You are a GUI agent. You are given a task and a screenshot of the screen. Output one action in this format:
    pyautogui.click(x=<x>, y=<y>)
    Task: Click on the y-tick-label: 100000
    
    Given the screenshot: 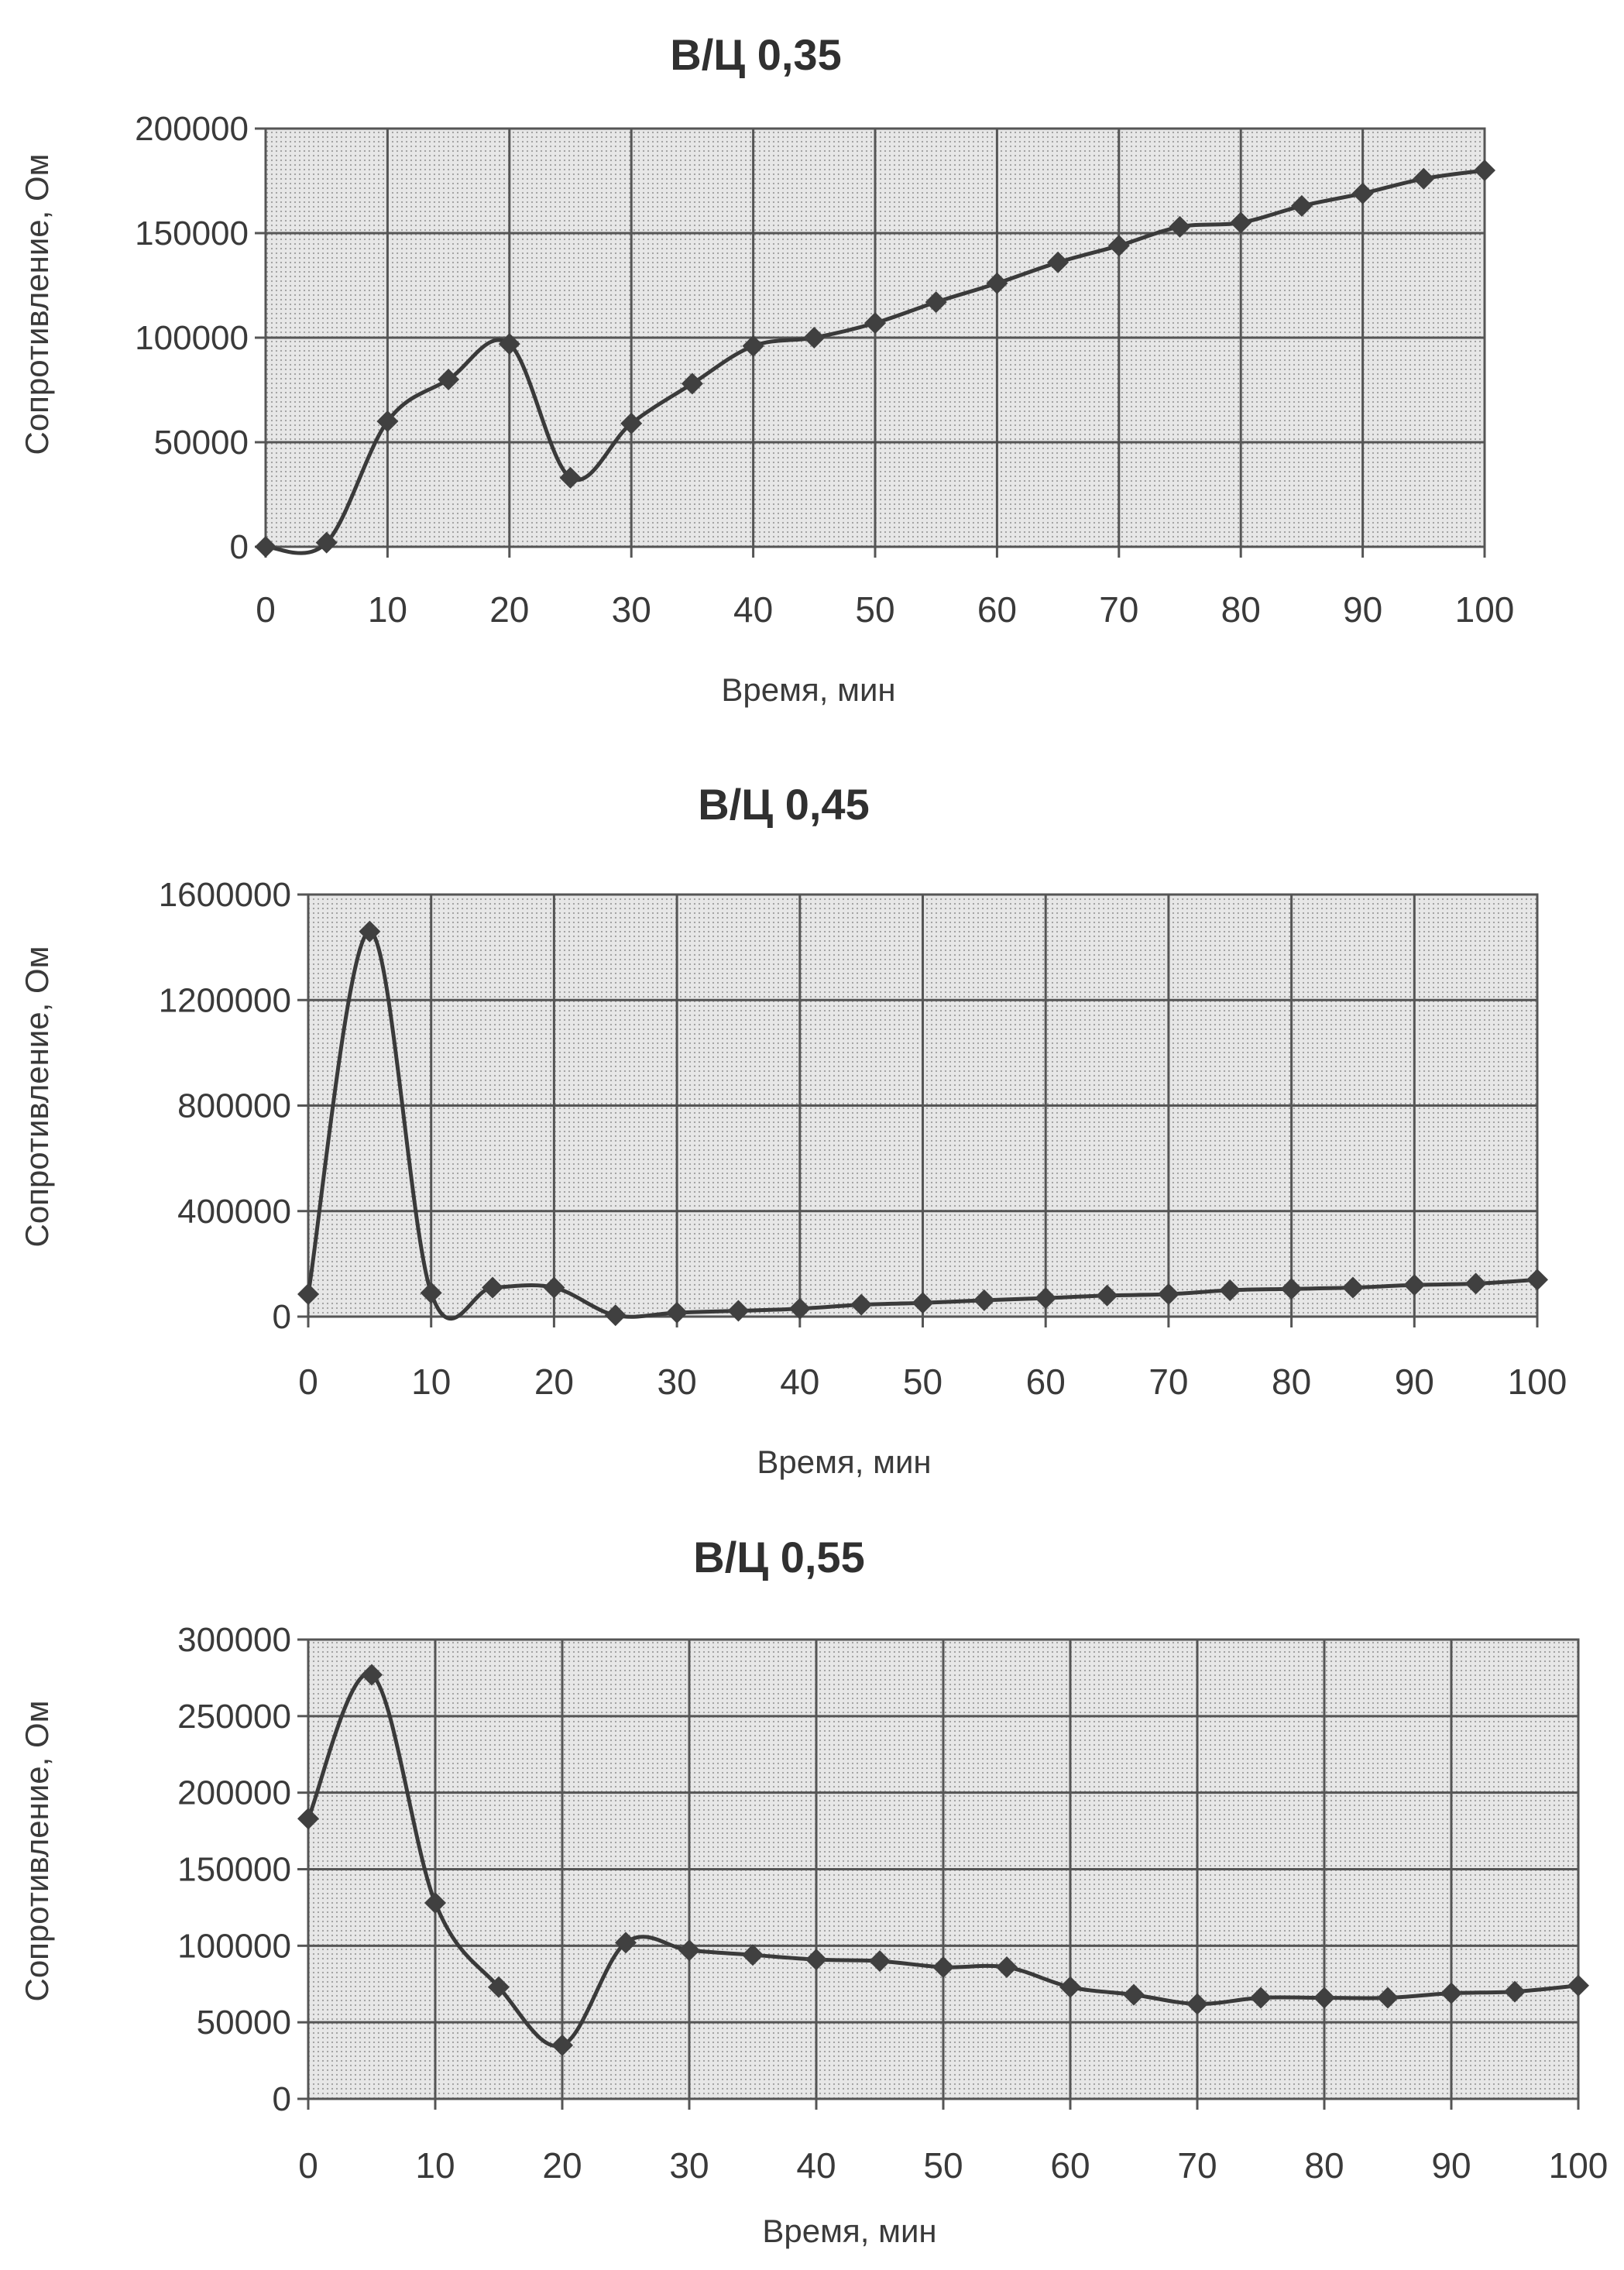 What is the action you would take?
    pyautogui.click(x=192, y=338)
    